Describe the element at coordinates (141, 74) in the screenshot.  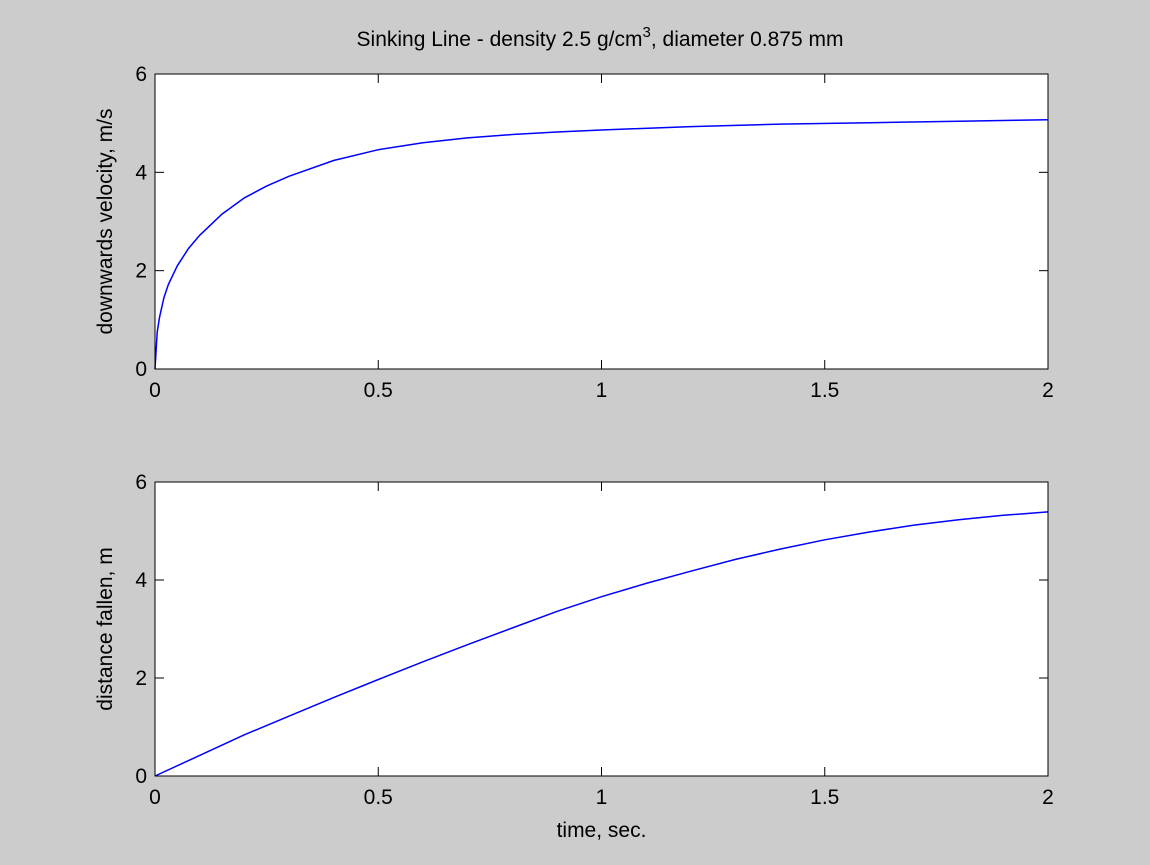
I see `velocity-y-tick-label: 6` at that location.